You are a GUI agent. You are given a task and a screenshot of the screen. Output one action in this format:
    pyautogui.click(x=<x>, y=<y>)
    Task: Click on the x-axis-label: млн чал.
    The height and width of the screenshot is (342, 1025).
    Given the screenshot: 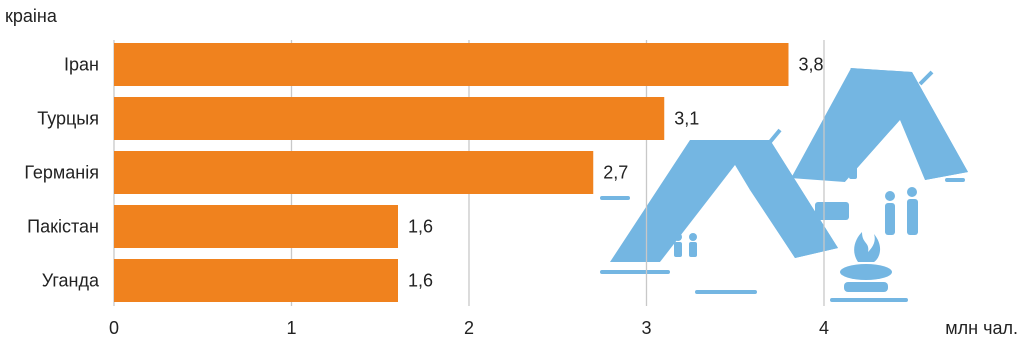 What is the action you would take?
    pyautogui.click(x=981, y=328)
    